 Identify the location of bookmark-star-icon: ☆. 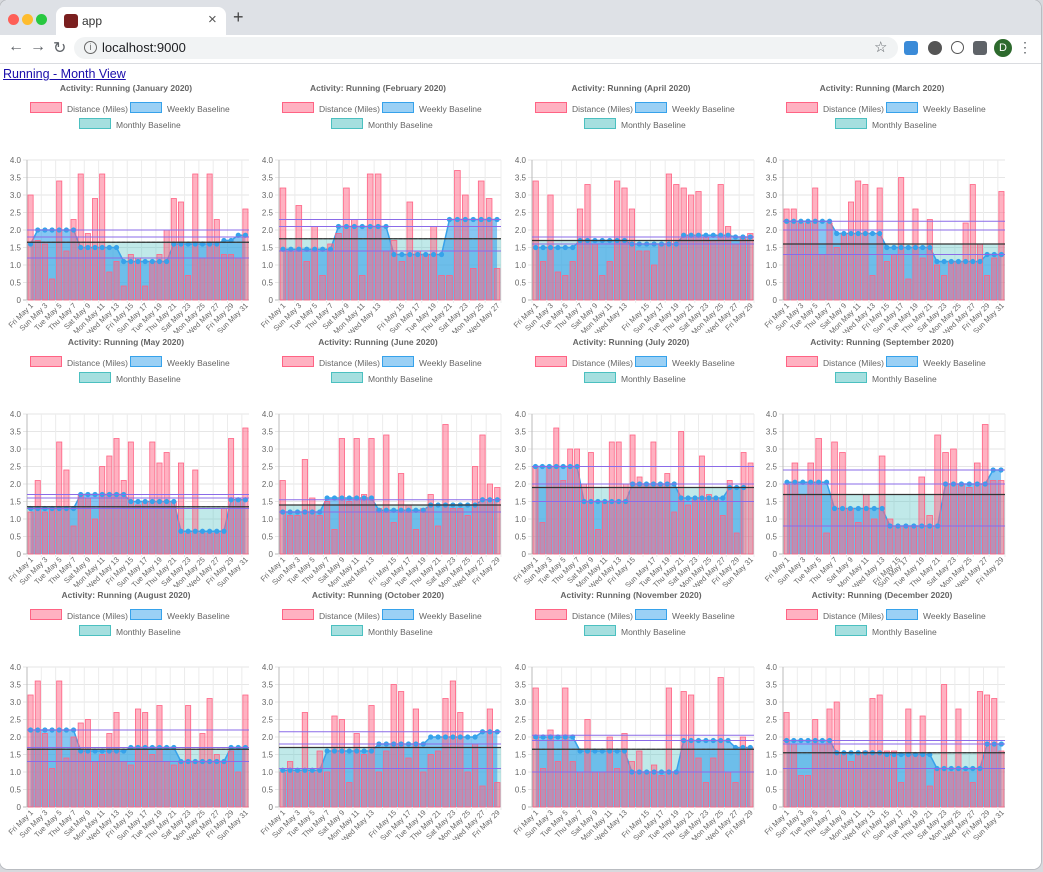
(881, 47).